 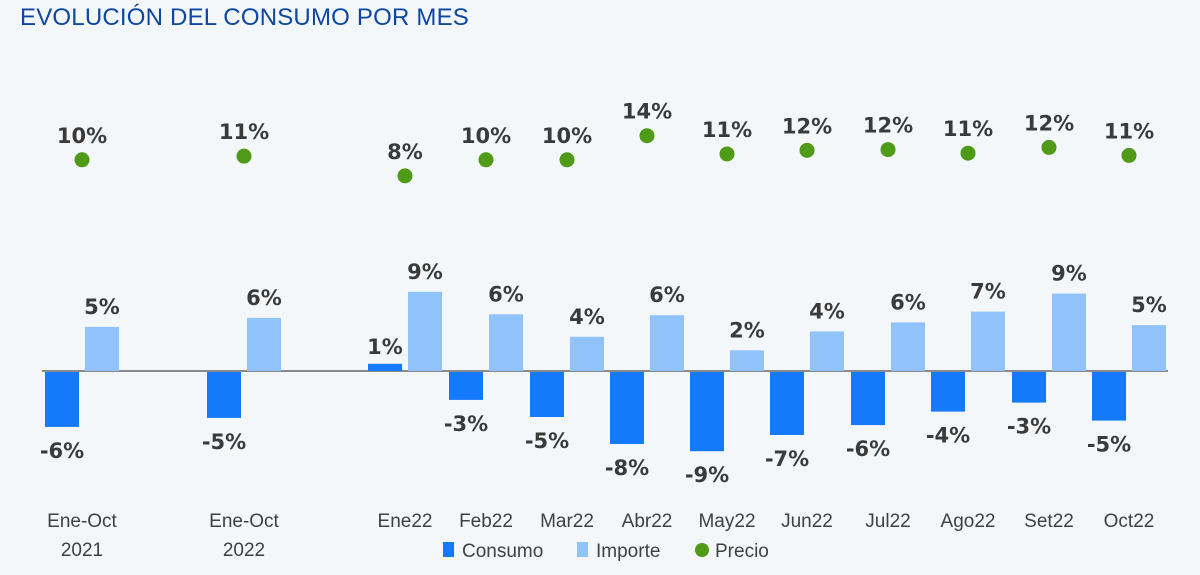 I want to click on legend-swatch-importe, so click(x=582, y=549).